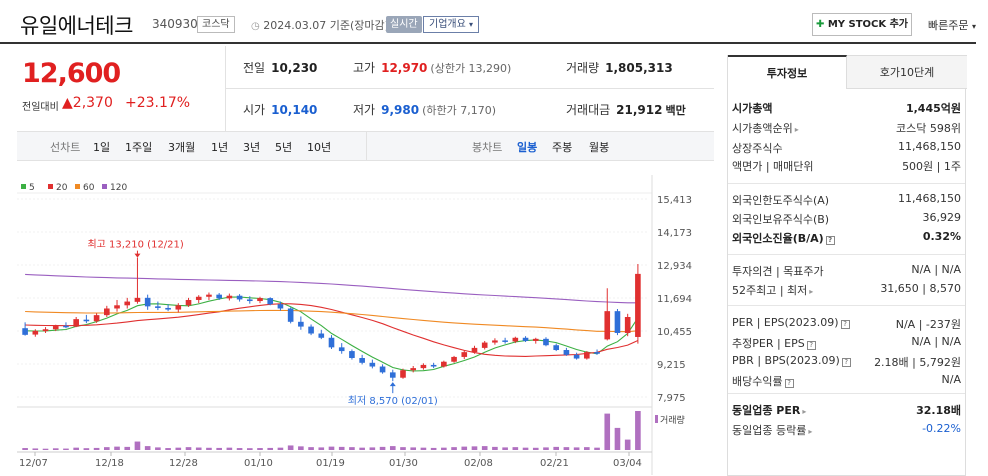 The width and height of the screenshot is (988, 476). Describe the element at coordinates (671, 365) in the screenshot. I see `y-tick-label: 9,215` at that location.